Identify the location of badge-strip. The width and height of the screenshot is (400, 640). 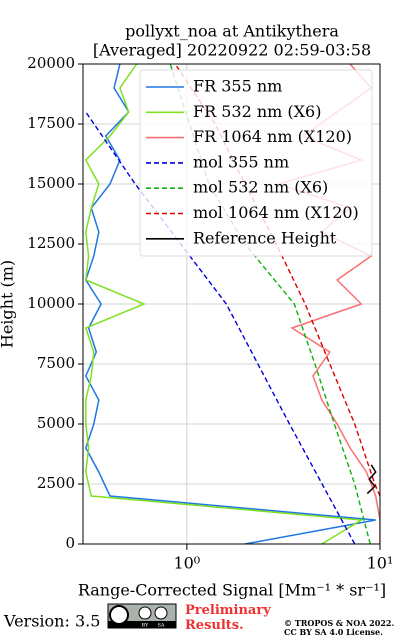
(142, 624).